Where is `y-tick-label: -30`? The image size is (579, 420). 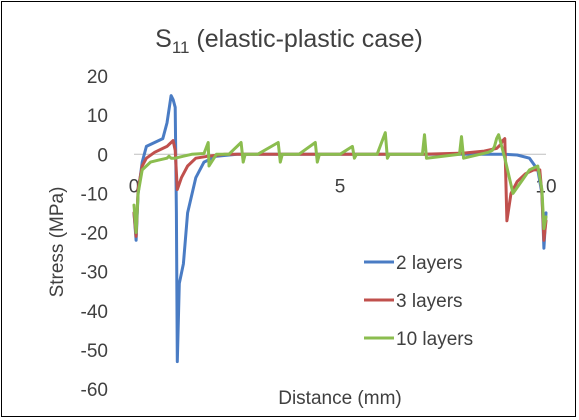
y-tick-label: -30 is located at coordinates (94, 273).